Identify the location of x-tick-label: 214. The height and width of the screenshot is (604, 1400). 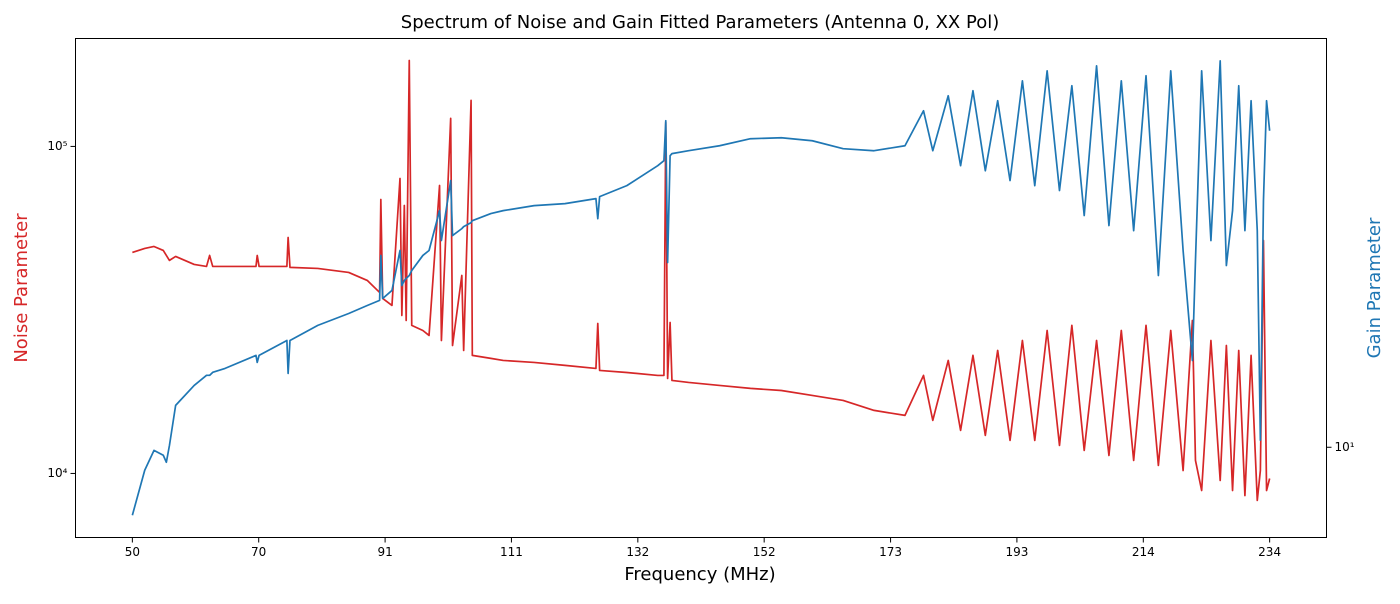
(1143, 552).